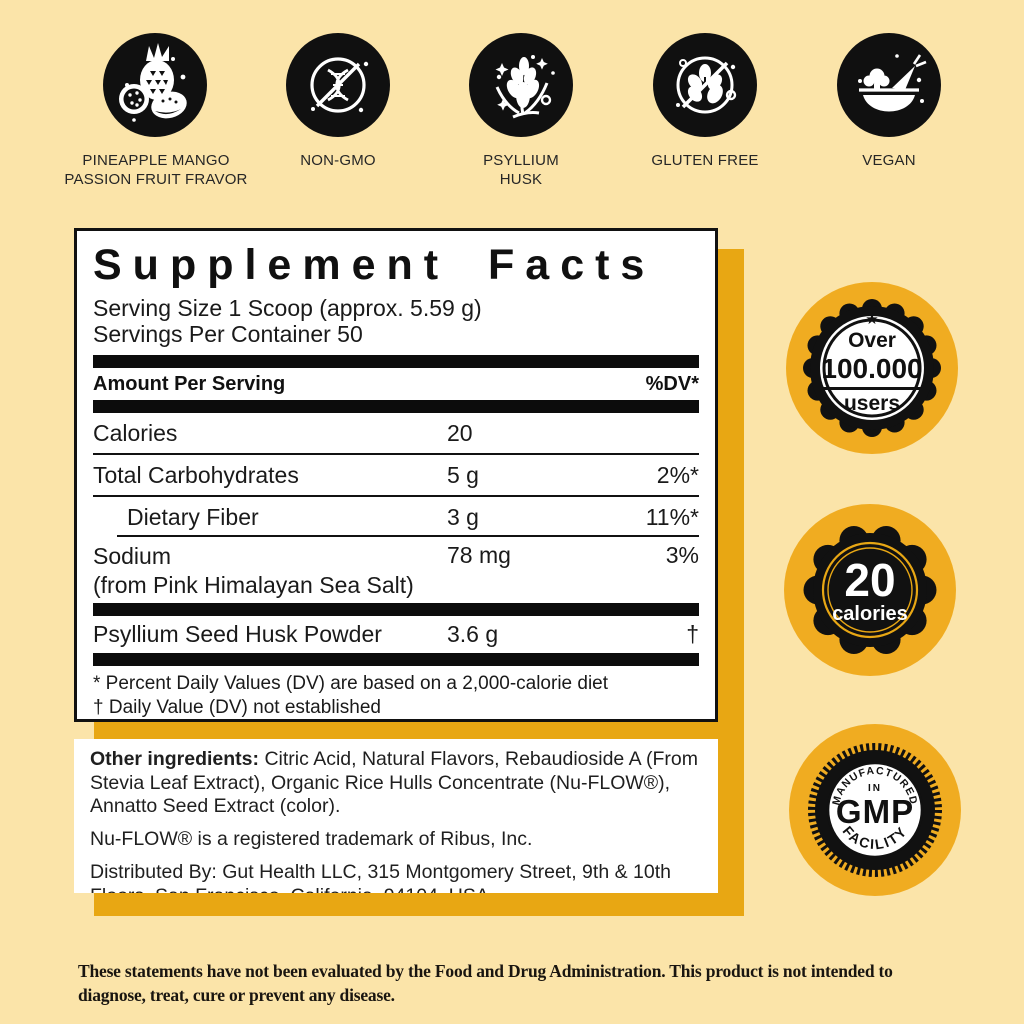 The height and width of the screenshot is (1024, 1024). What do you see at coordinates (870, 580) in the screenshot?
I see `calories-value: 20` at bounding box center [870, 580].